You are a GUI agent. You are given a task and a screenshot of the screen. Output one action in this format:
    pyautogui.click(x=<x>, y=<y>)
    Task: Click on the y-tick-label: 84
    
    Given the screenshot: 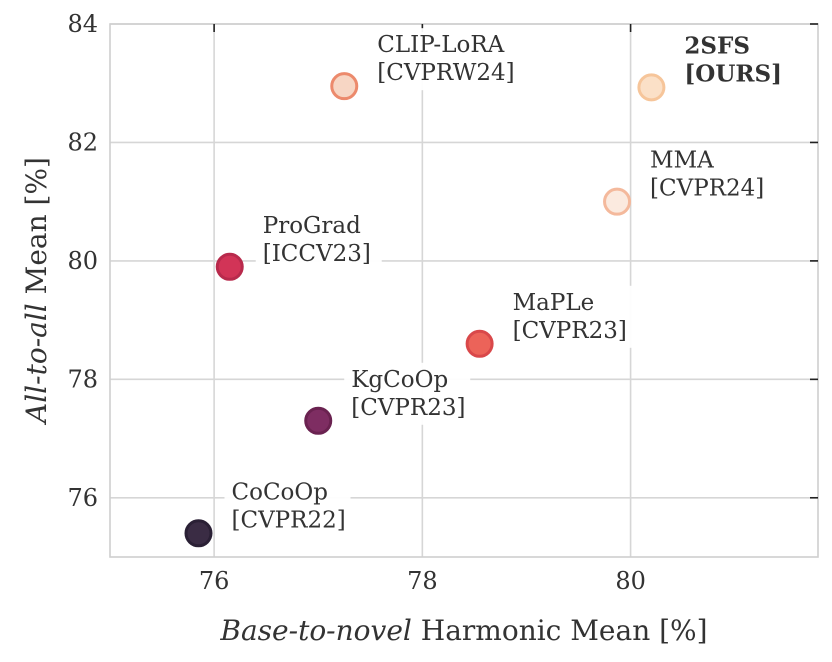 What is the action you would take?
    pyautogui.click(x=82, y=24)
    